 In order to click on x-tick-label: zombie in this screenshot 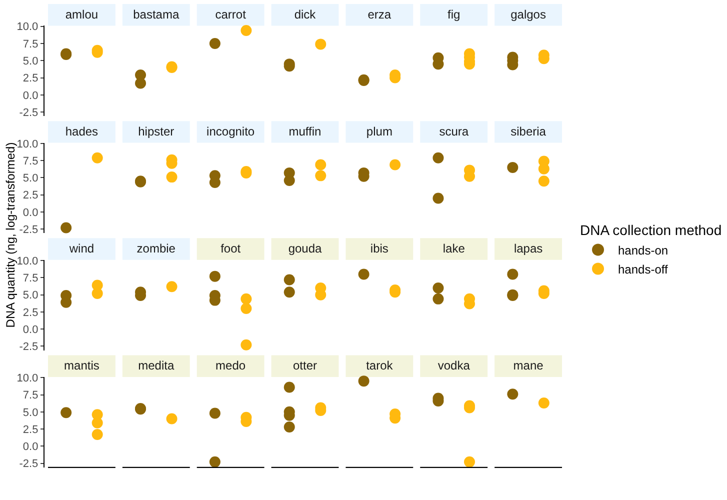, I will do `click(156, 248)`.